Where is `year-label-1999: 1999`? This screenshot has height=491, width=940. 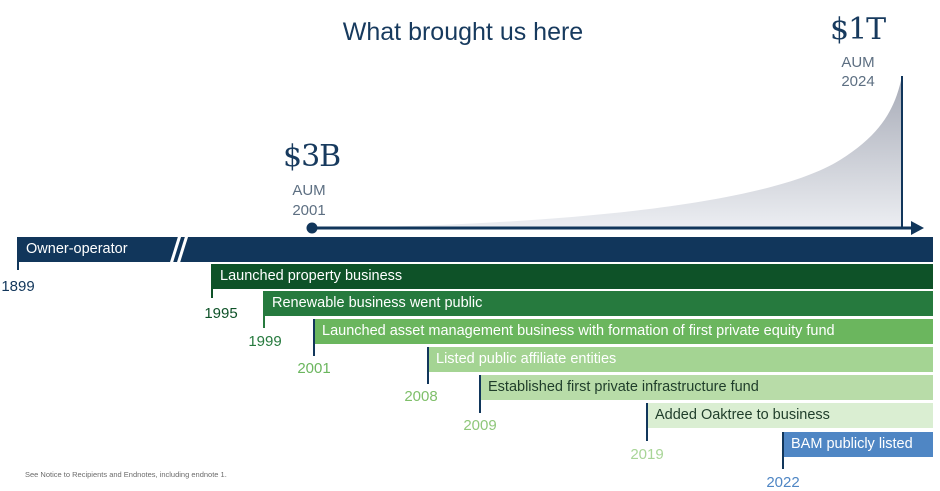 year-label-1999: 1999 is located at coordinates (265, 341).